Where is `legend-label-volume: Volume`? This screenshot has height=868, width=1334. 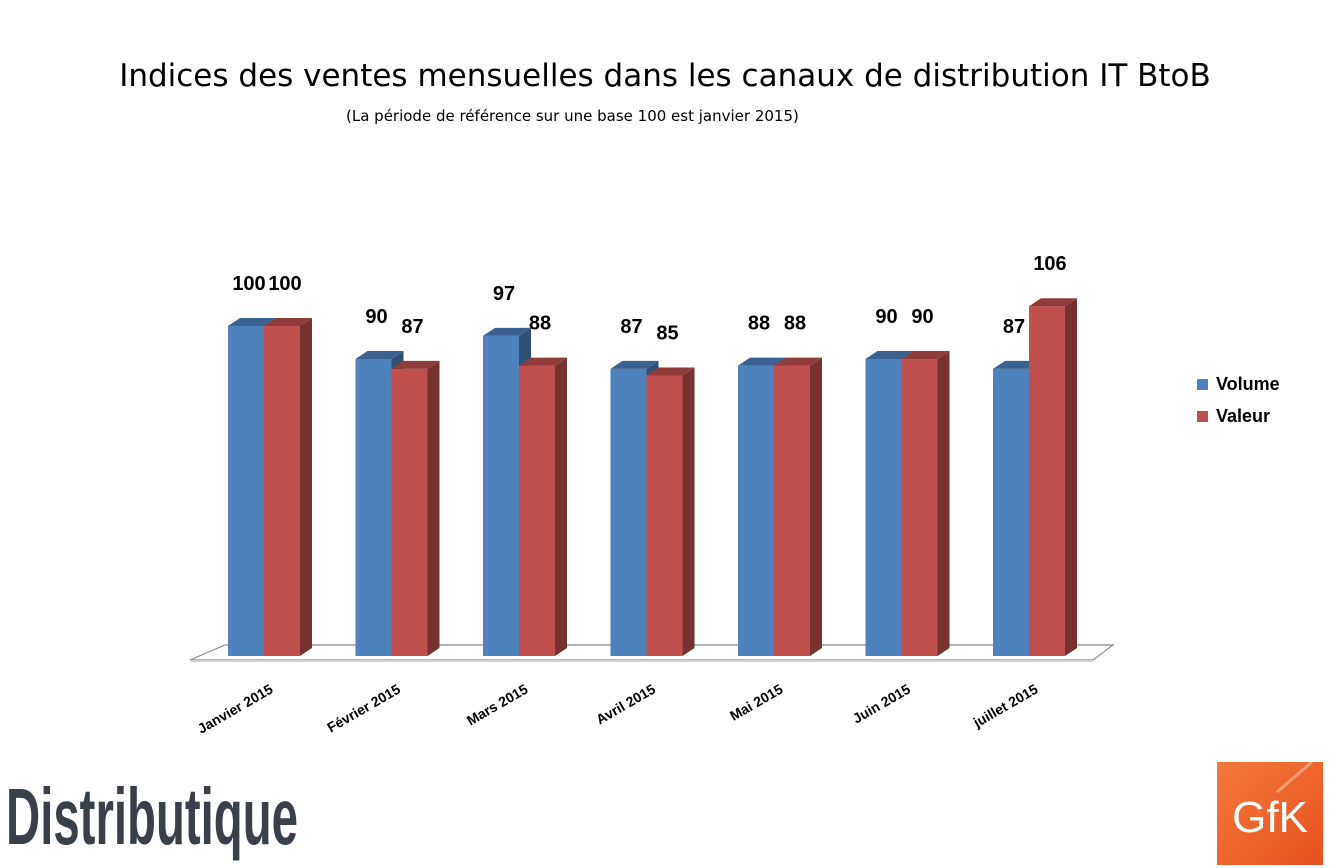
legend-label-volume: Volume is located at coordinates (1248, 383).